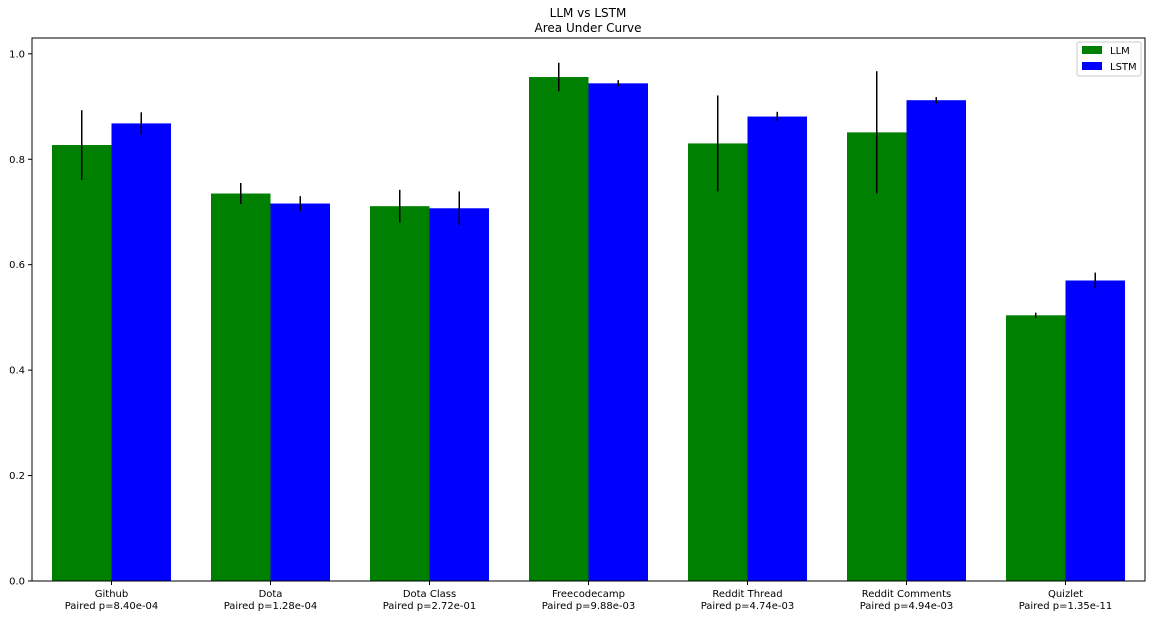 The width and height of the screenshot is (1156, 617). I want to click on x-tick-label: Dota, so click(271, 594).